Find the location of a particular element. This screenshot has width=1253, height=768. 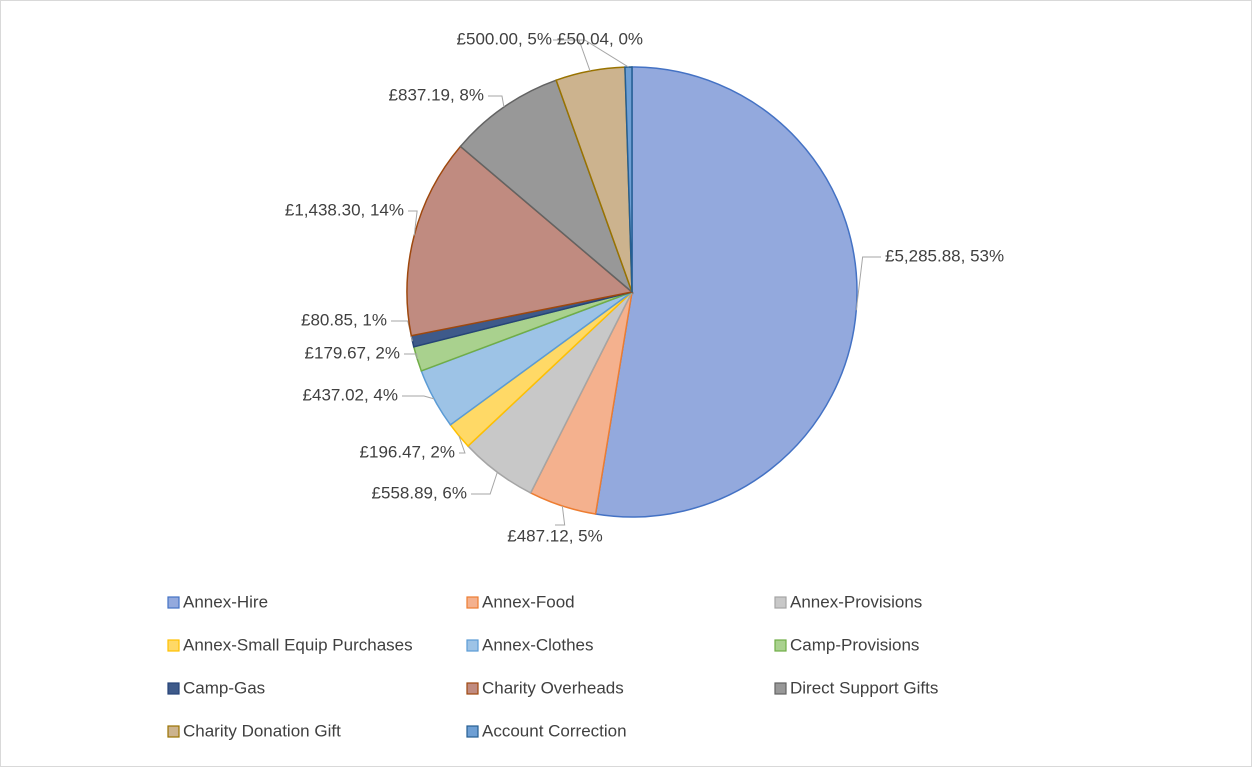

data-label: £179.67, 2% is located at coordinates (352, 352).